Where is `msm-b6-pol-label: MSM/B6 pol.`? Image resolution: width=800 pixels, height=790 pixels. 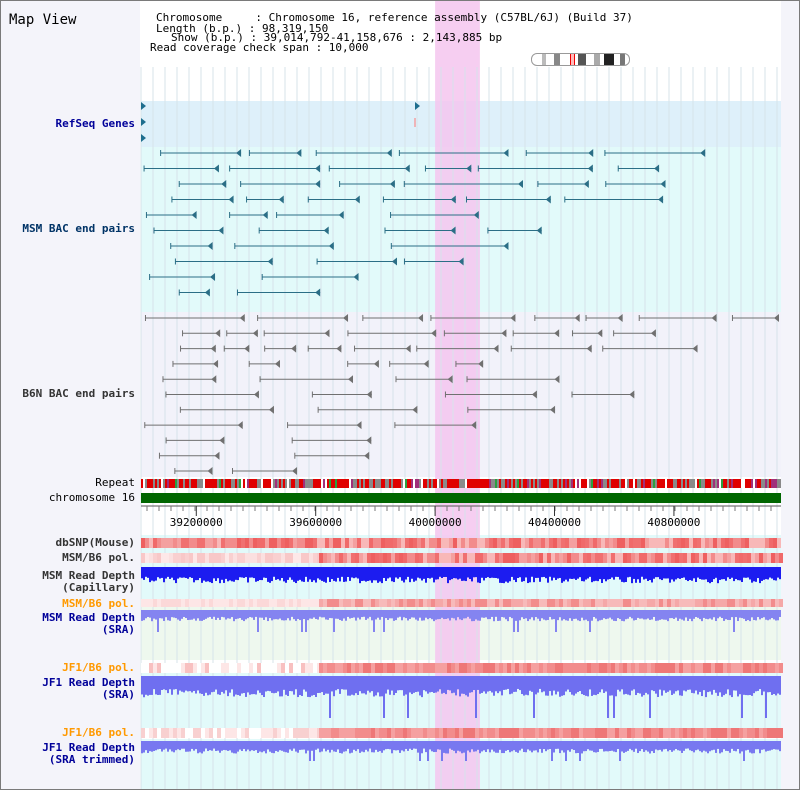 msm-b6-pol-label: MSM/B6 pol. is located at coordinates (98, 557).